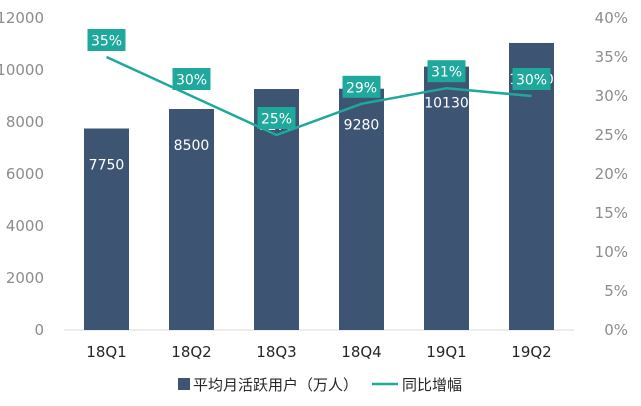  I want to click on right-axis-tick-label: 0%, so click(616, 330).